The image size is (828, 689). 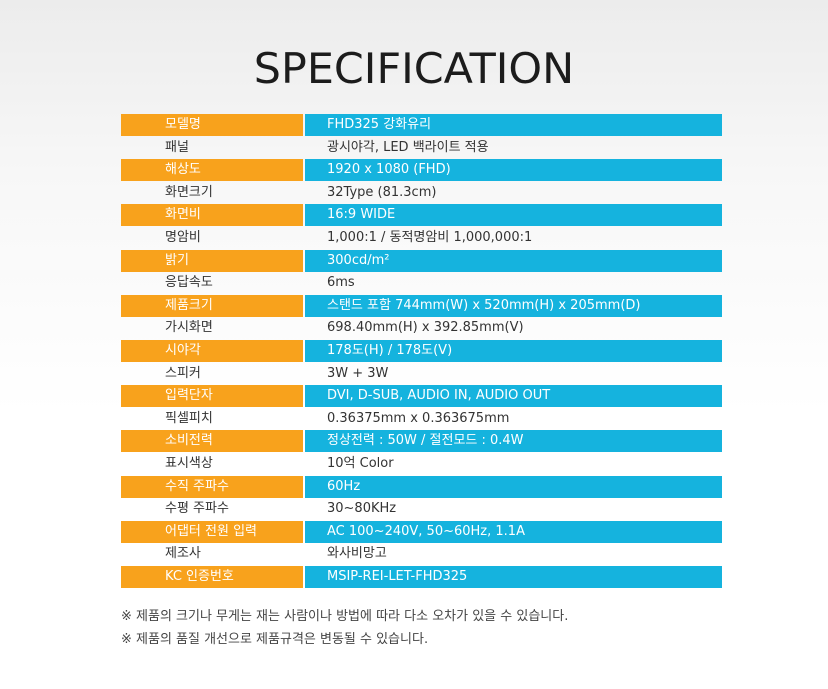 What do you see at coordinates (212, 396) in the screenshot?
I see `spec-label: 입력단자` at bounding box center [212, 396].